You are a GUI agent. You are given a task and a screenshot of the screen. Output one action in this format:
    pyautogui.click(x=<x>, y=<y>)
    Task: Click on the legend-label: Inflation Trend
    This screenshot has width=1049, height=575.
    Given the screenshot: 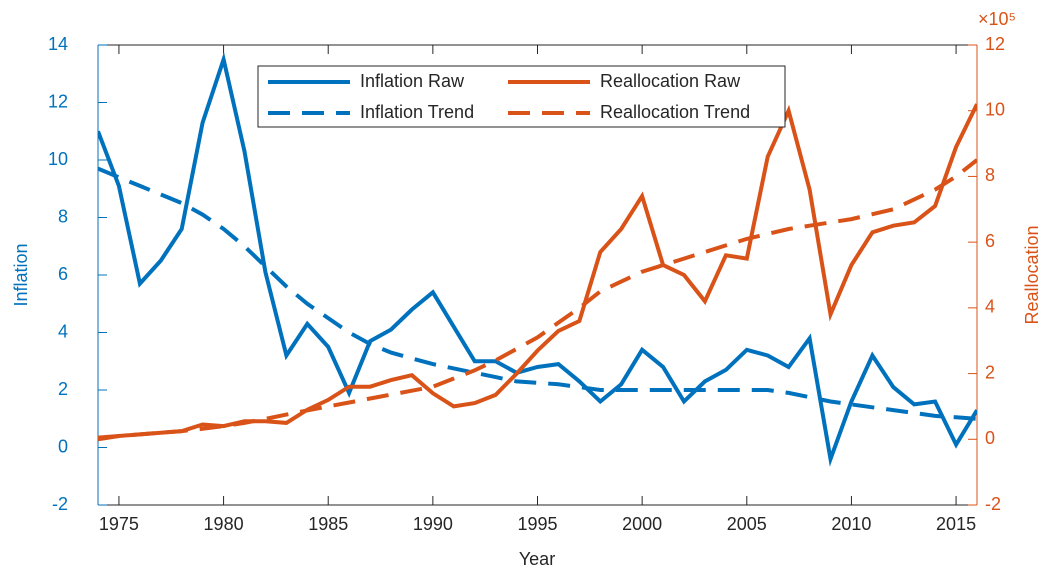 What is the action you would take?
    pyautogui.click(x=417, y=112)
    